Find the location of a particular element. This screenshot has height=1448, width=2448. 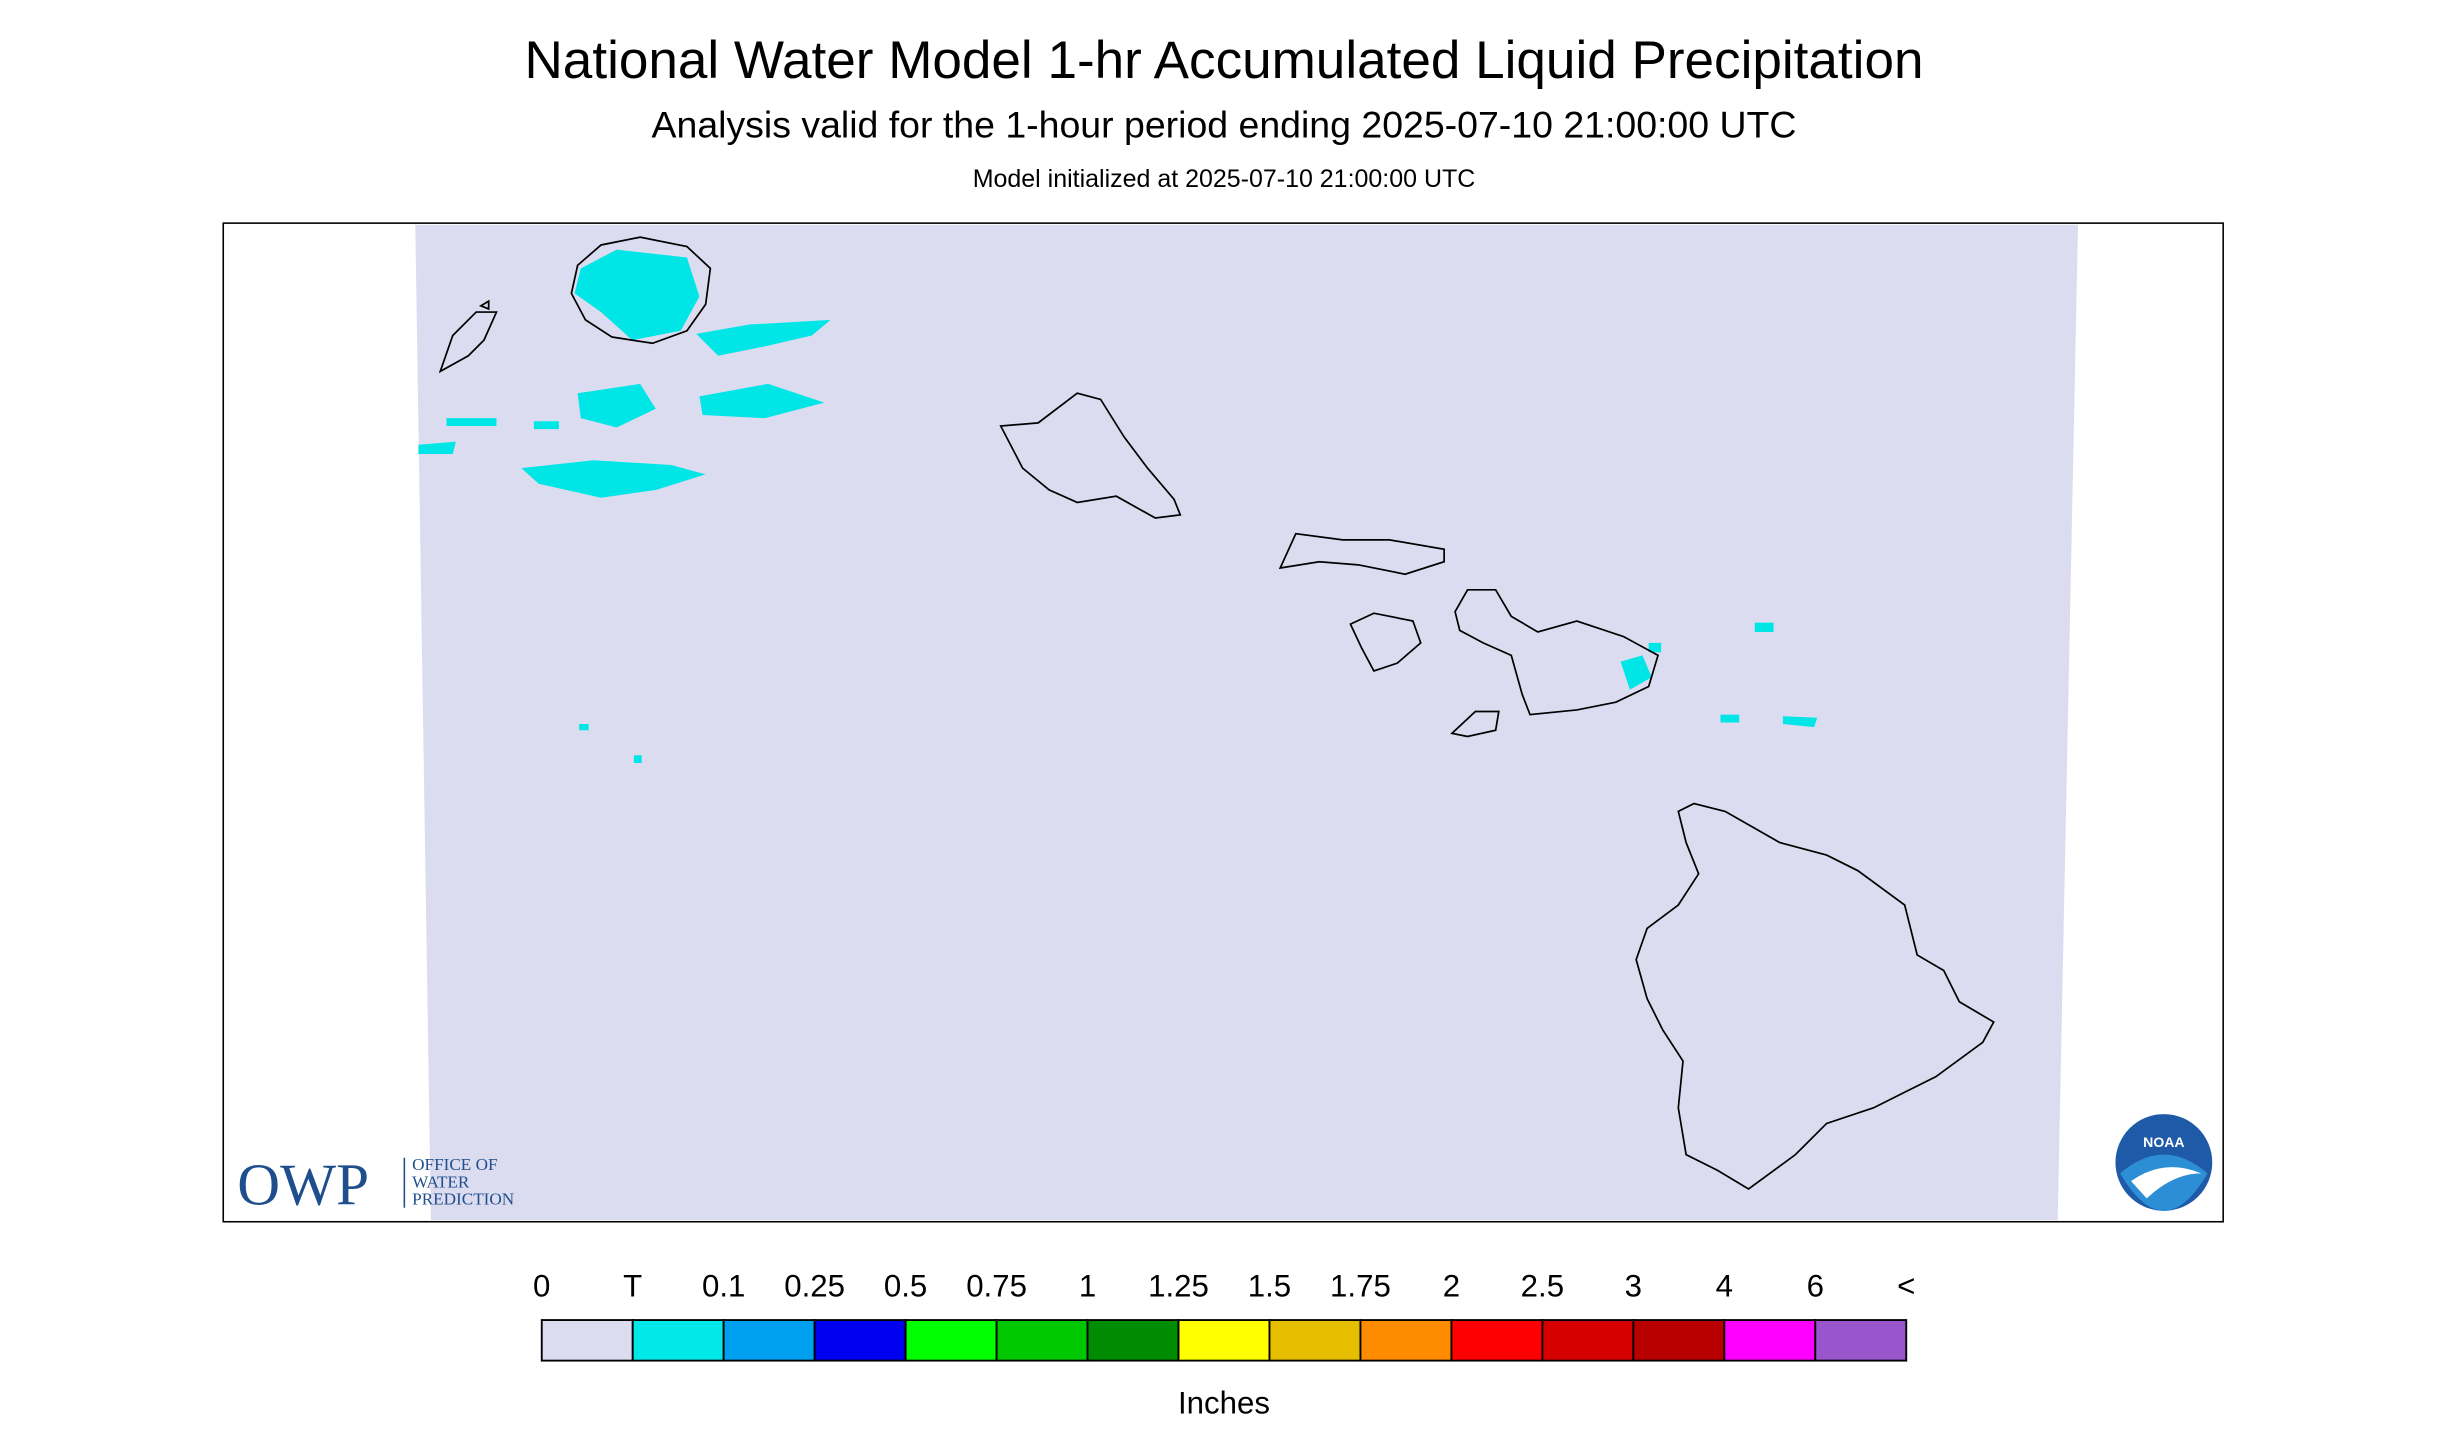

legend-label: 1 is located at coordinates (1087, 1286).